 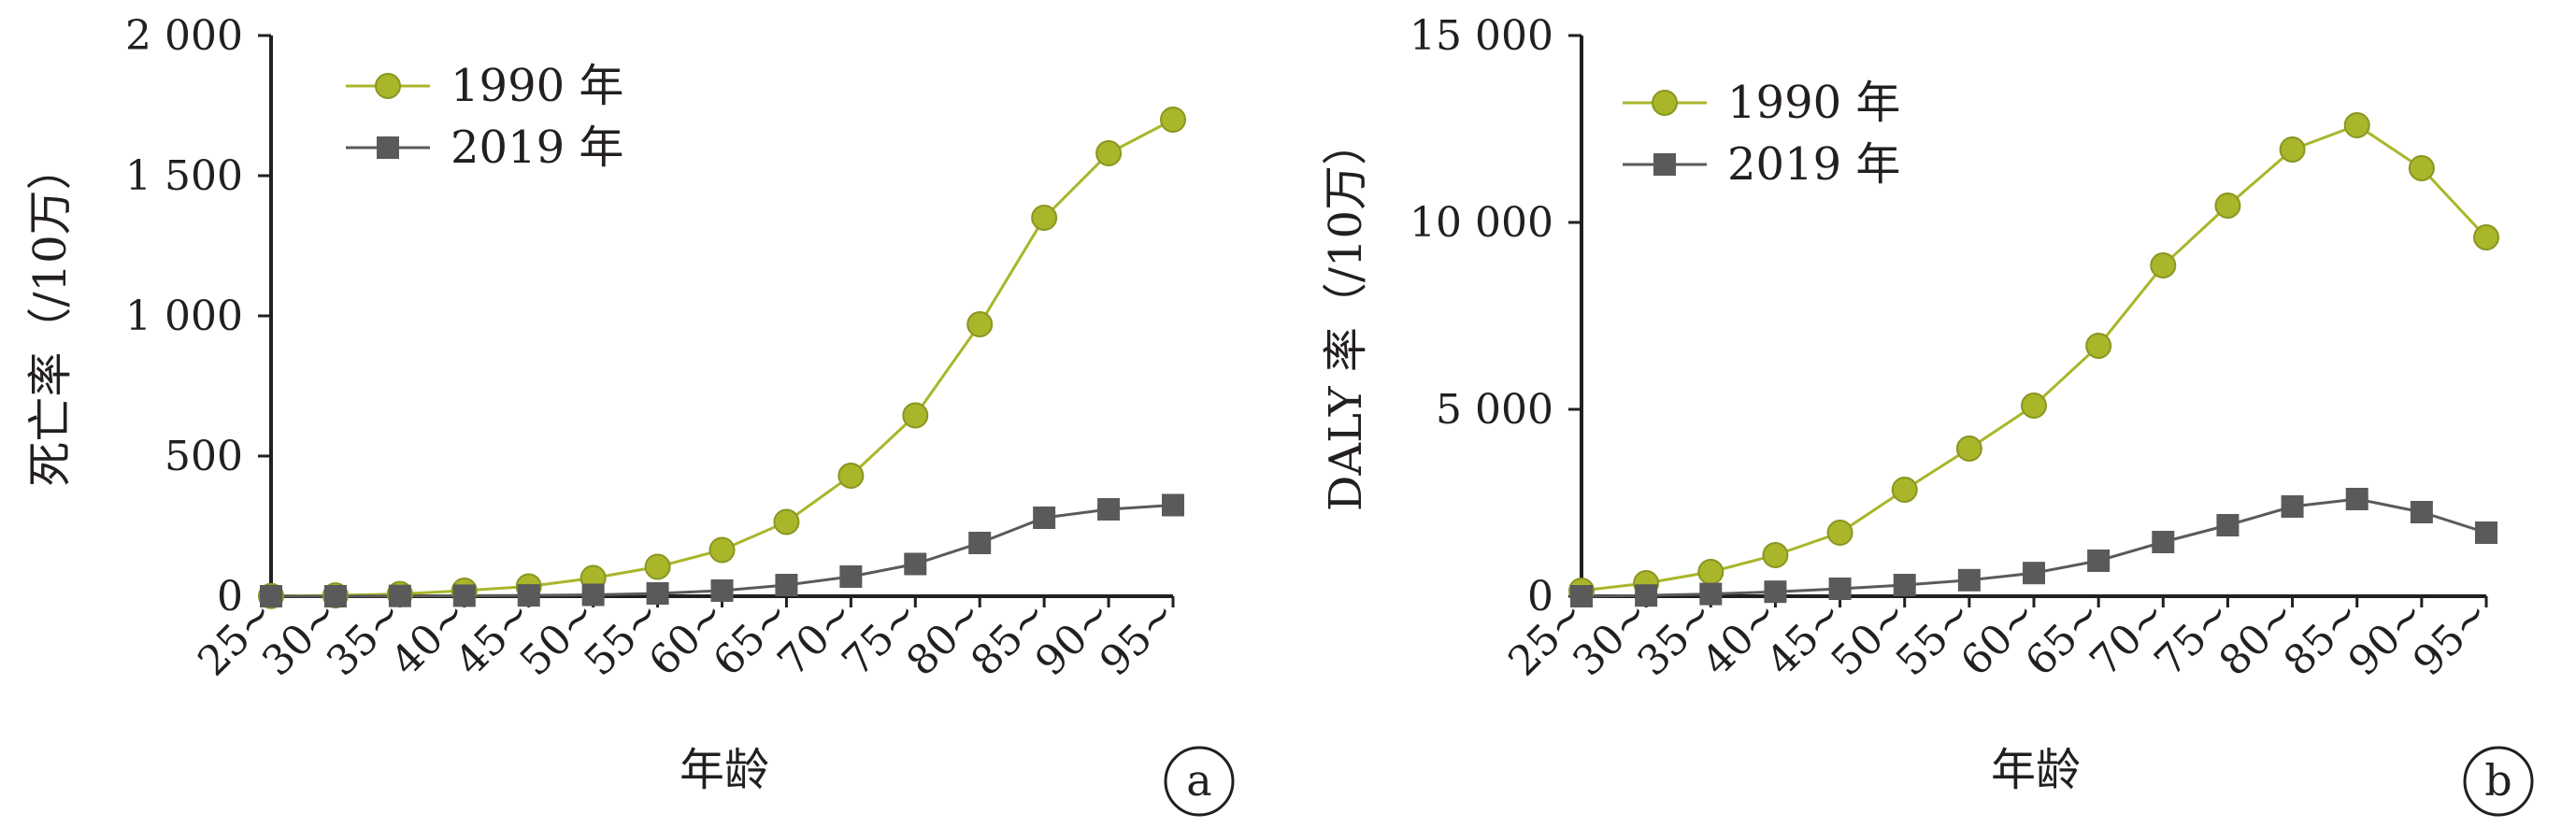 I want to click on chart-a-y-tick-label: 1 500, so click(x=184, y=176).